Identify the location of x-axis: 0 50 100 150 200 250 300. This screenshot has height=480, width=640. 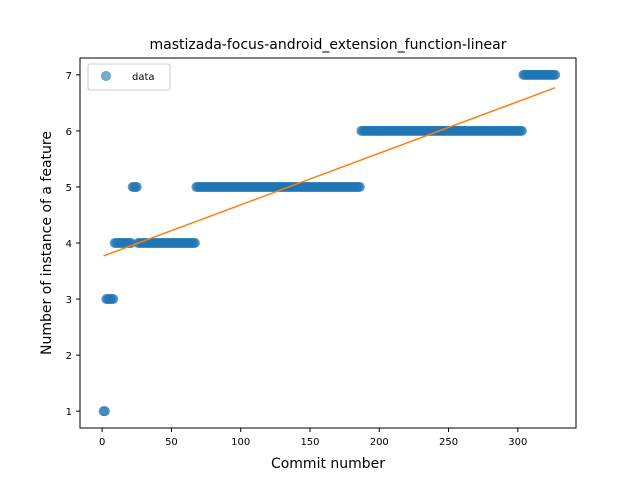
(313, 438).